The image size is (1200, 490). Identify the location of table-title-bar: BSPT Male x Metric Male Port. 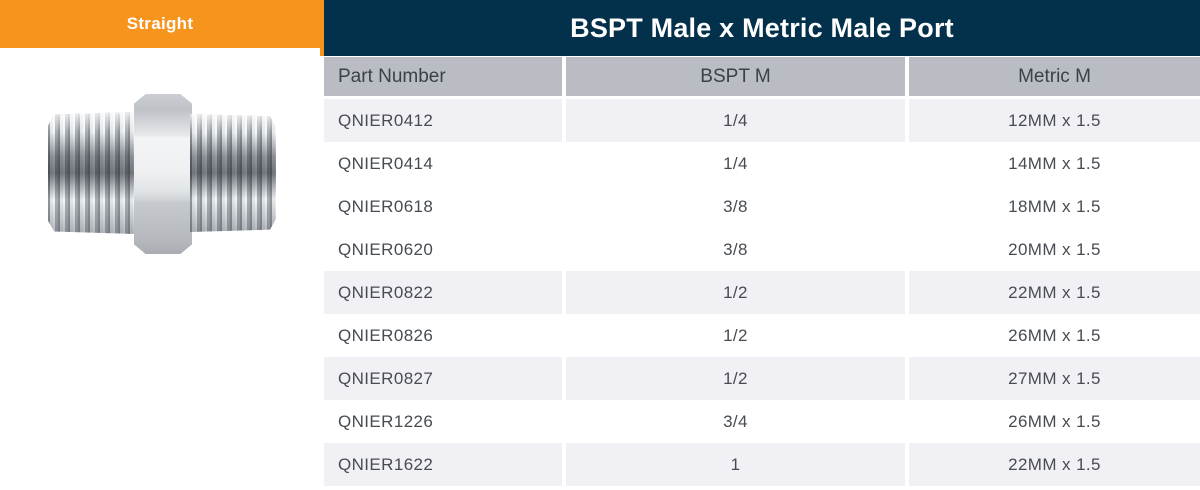
(760, 28).